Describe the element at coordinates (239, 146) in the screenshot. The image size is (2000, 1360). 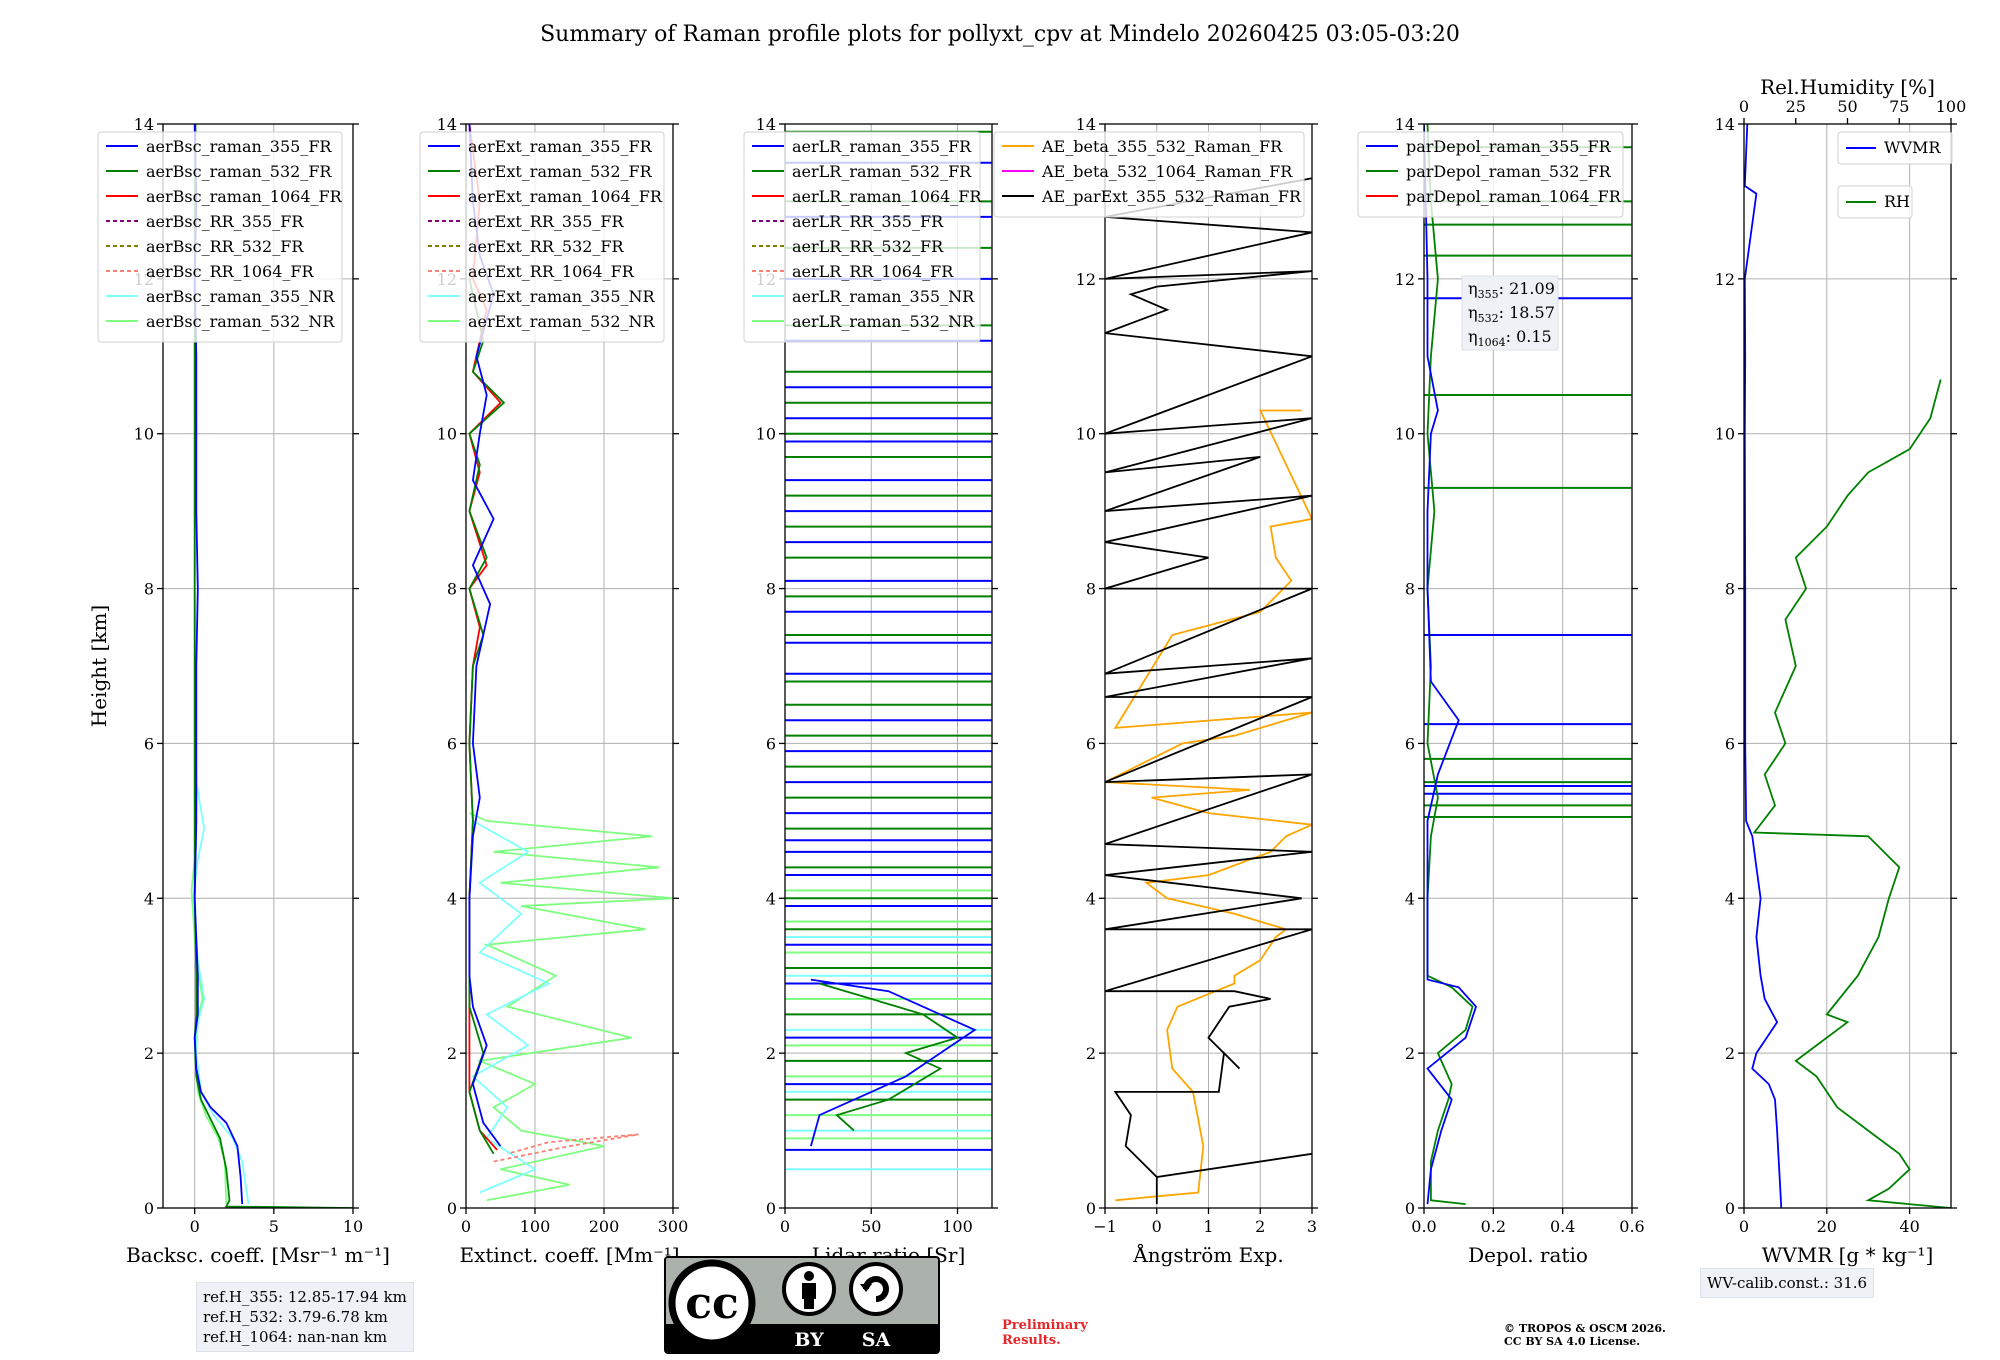
I see `legend-label: aerBsc_raman_355_FR` at that location.